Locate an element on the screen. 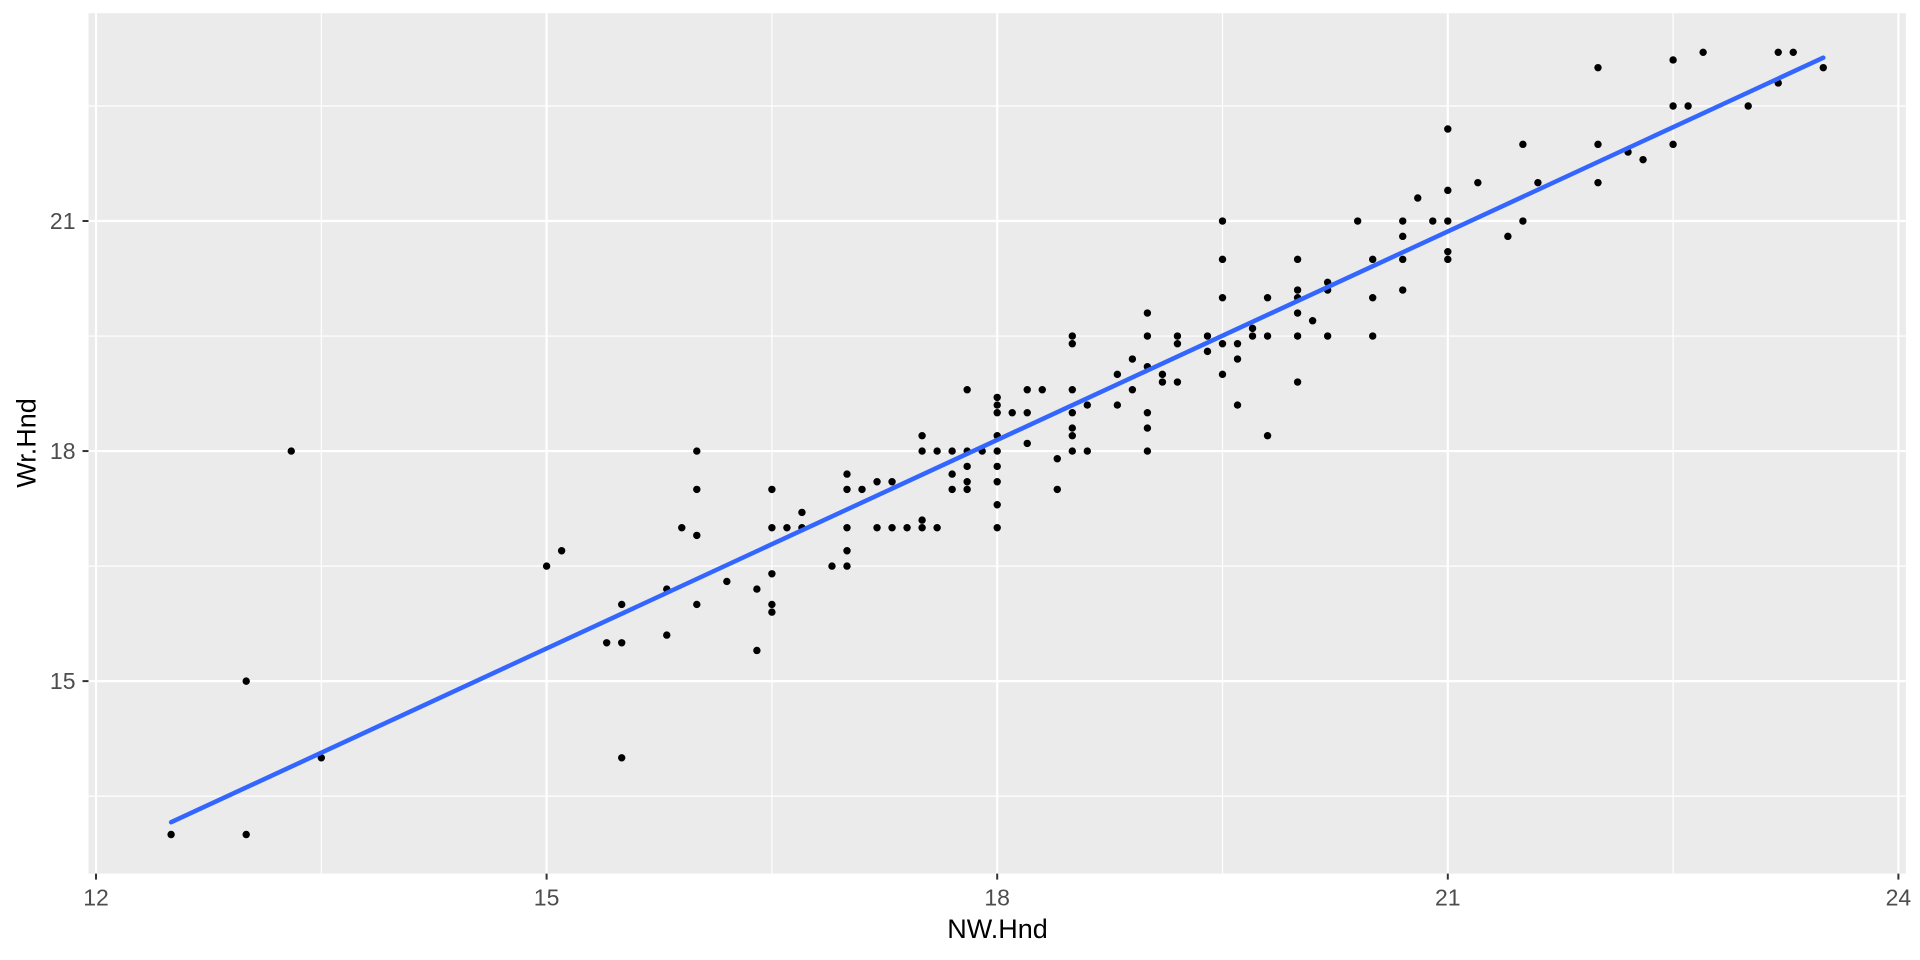  x-tick-labels: 12 15 18 21 24 is located at coordinates (997, 898).